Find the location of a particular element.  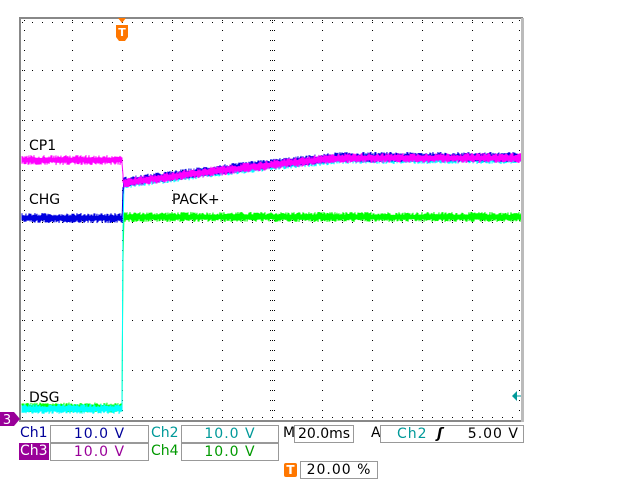

timebase-value: 20.0ms is located at coordinates (324, 434).